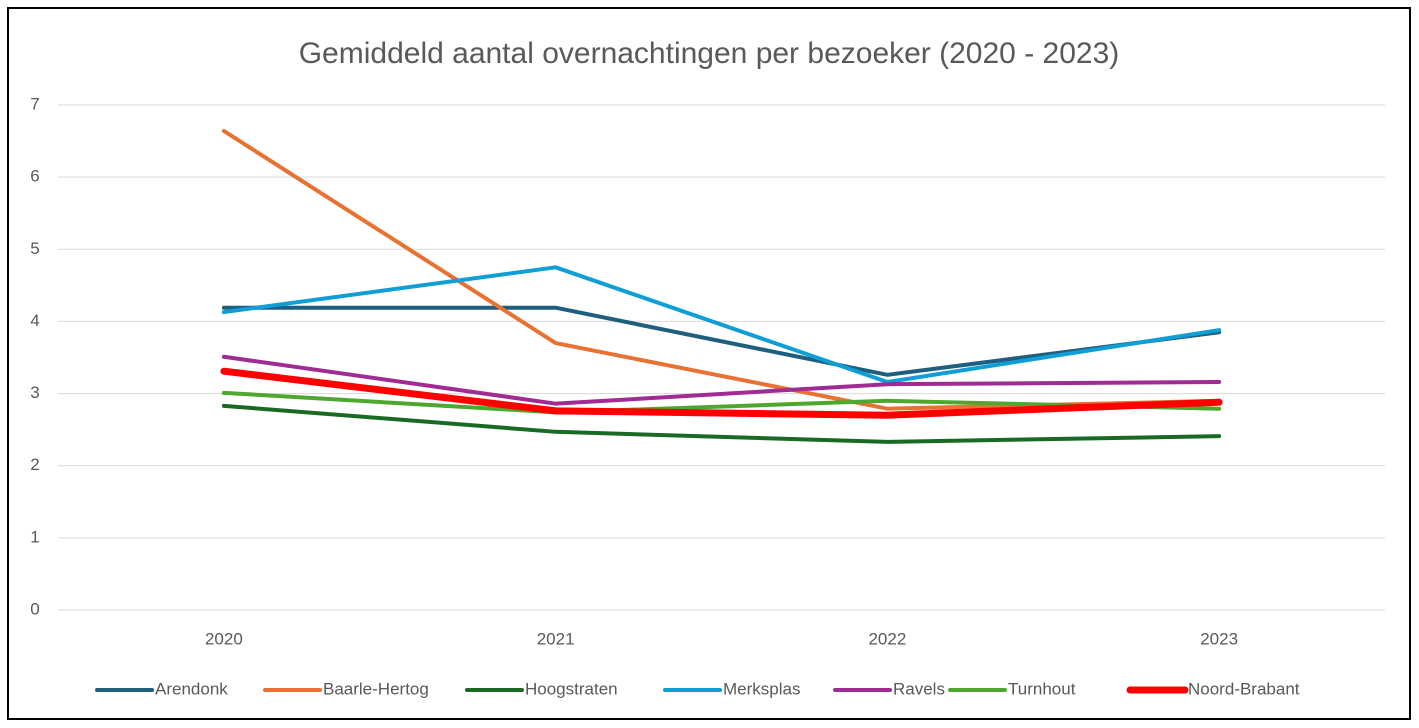 This screenshot has height=728, width=1419. What do you see at coordinates (556, 638) in the screenshot?
I see `x-tick-label: 2021` at bounding box center [556, 638].